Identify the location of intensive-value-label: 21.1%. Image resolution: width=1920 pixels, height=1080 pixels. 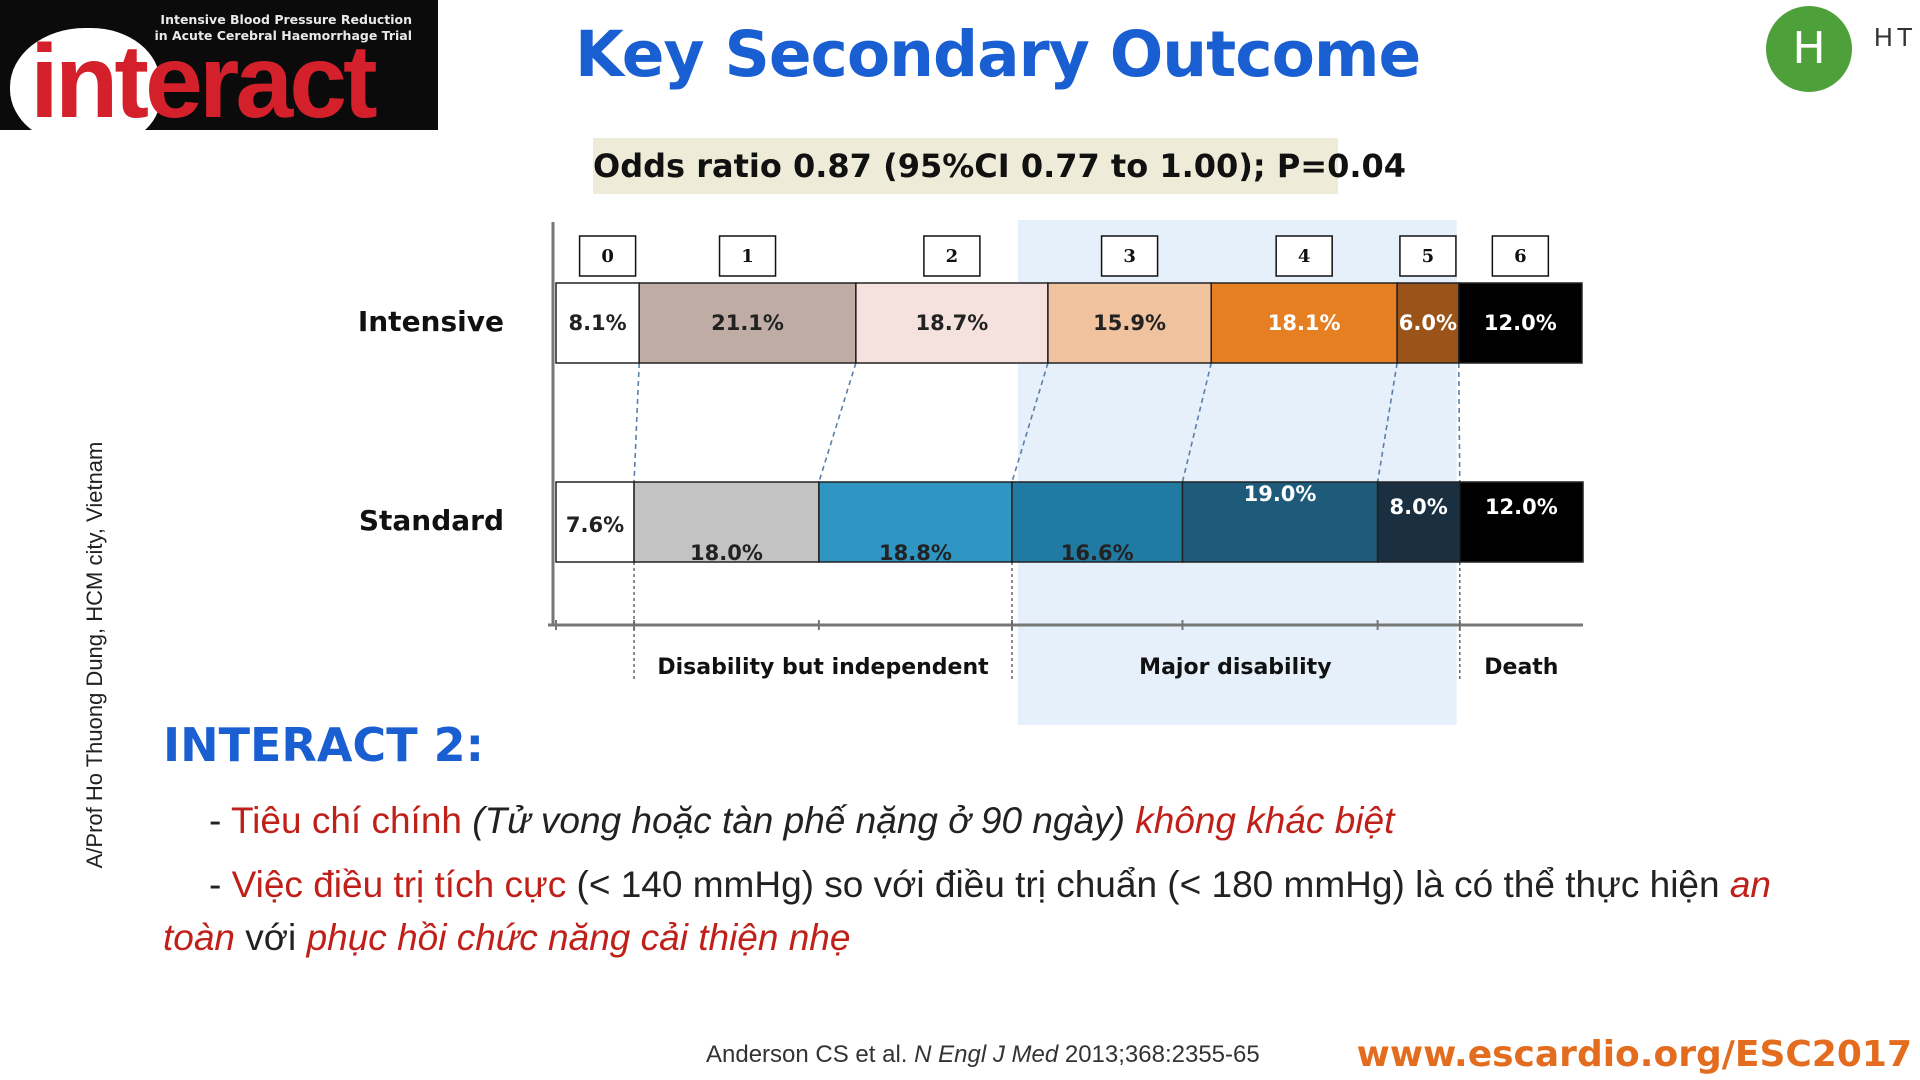
(747, 323).